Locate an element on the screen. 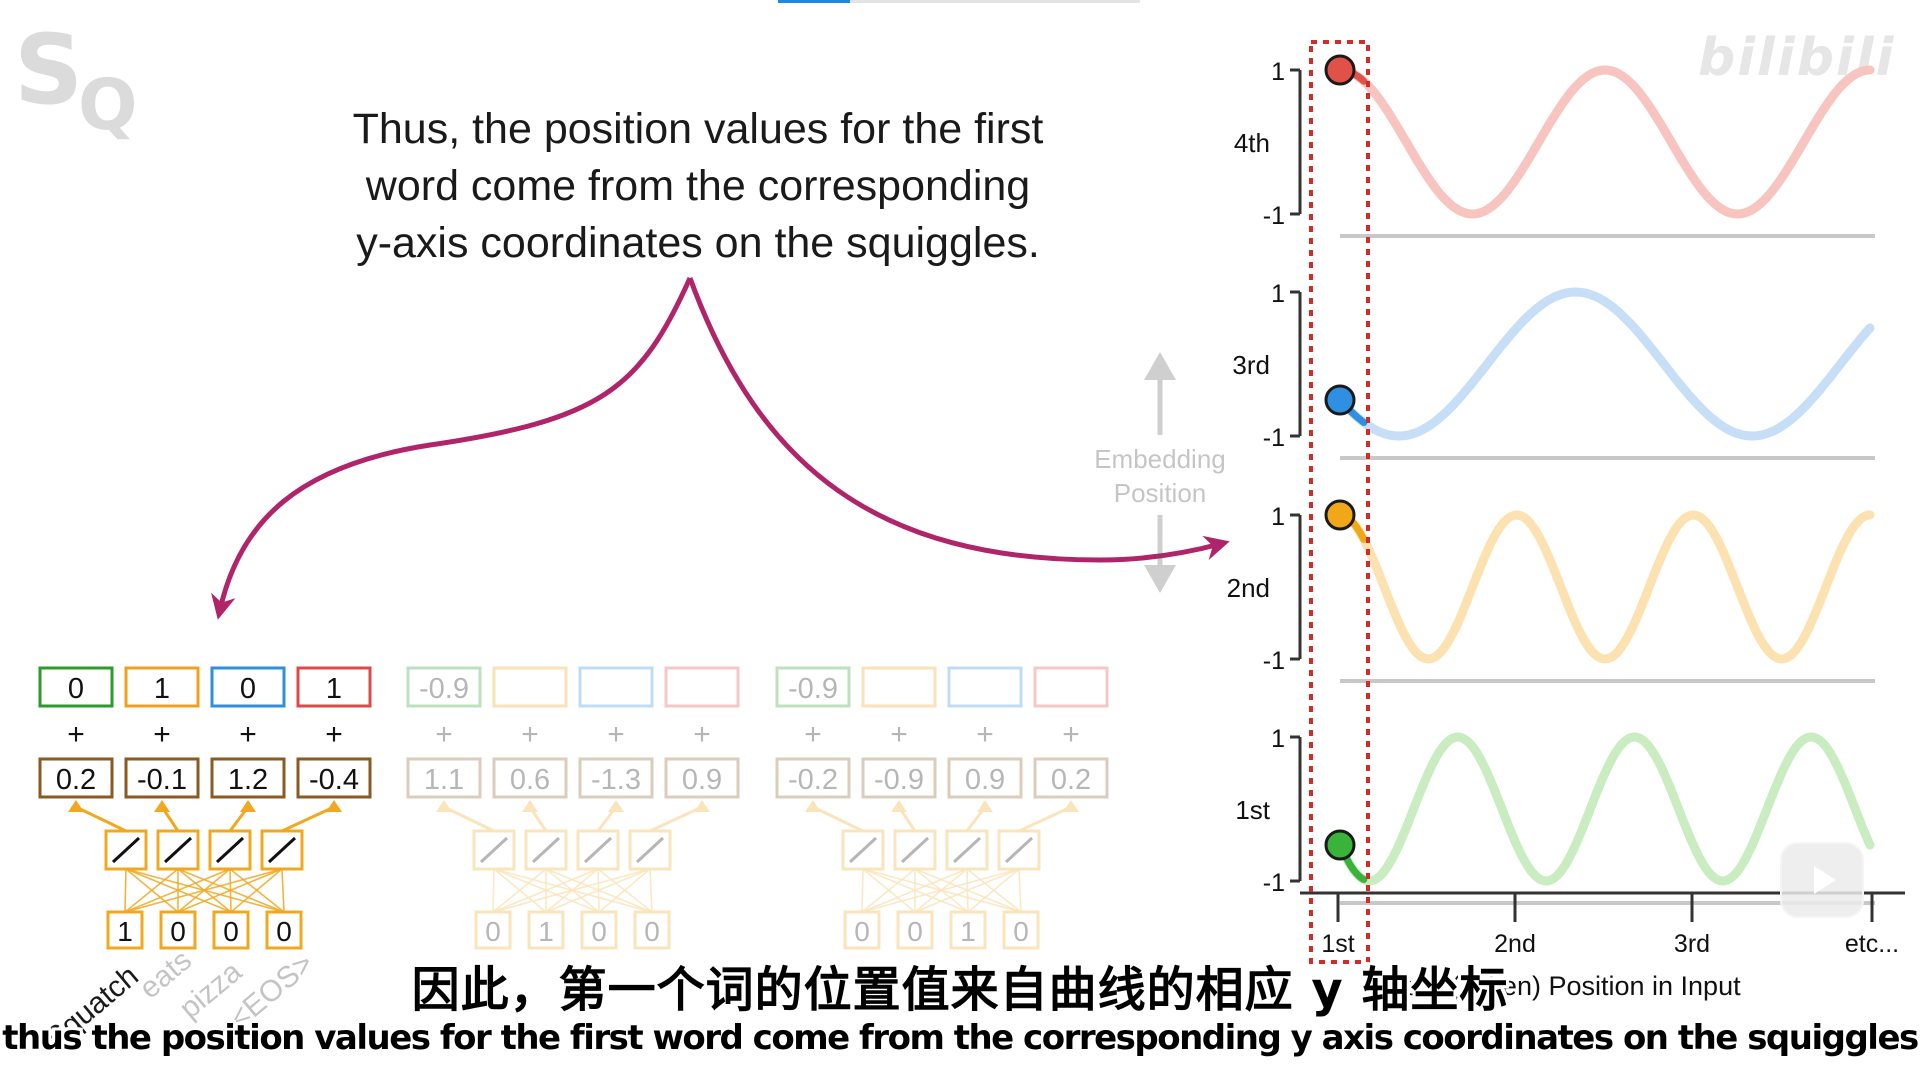 The width and height of the screenshot is (1920, 1080). position-value: -0.9 is located at coordinates (444, 689).